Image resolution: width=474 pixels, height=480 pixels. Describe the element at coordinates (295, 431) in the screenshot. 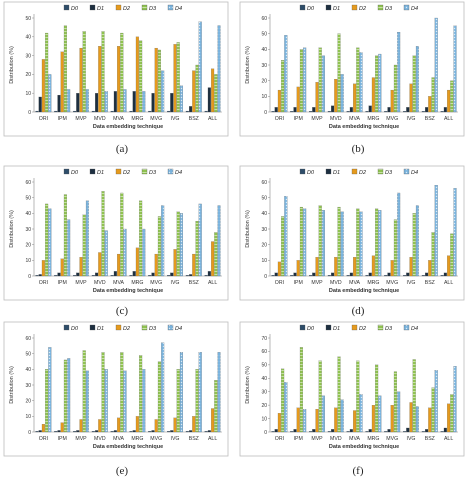

I see `bar-ipm-d1` at that location.